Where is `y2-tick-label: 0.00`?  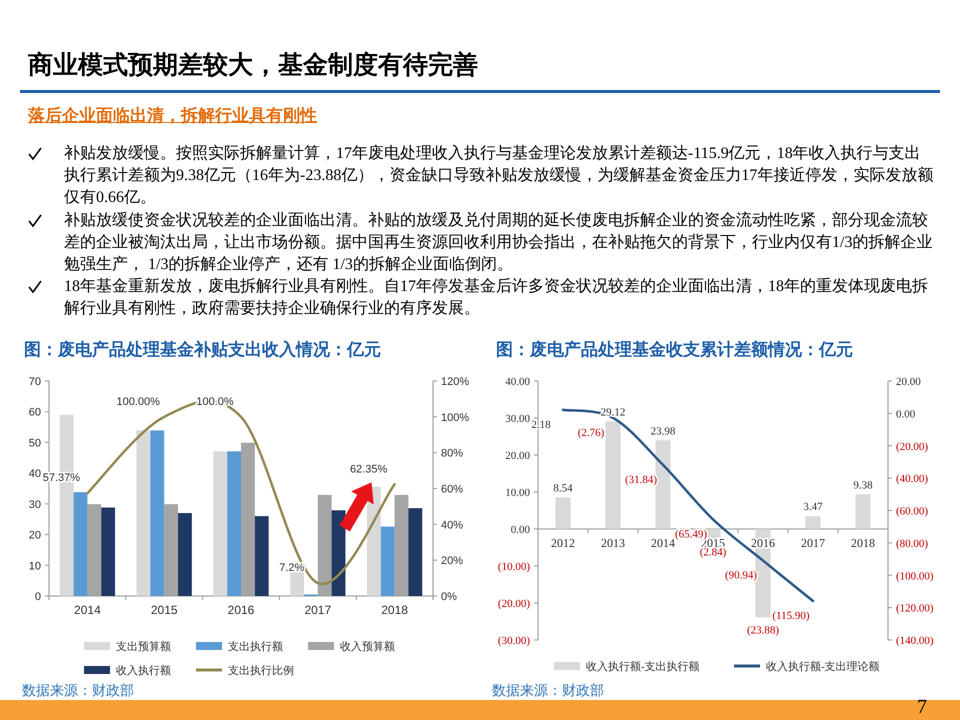 y2-tick-label: 0.00 is located at coordinates (906, 414).